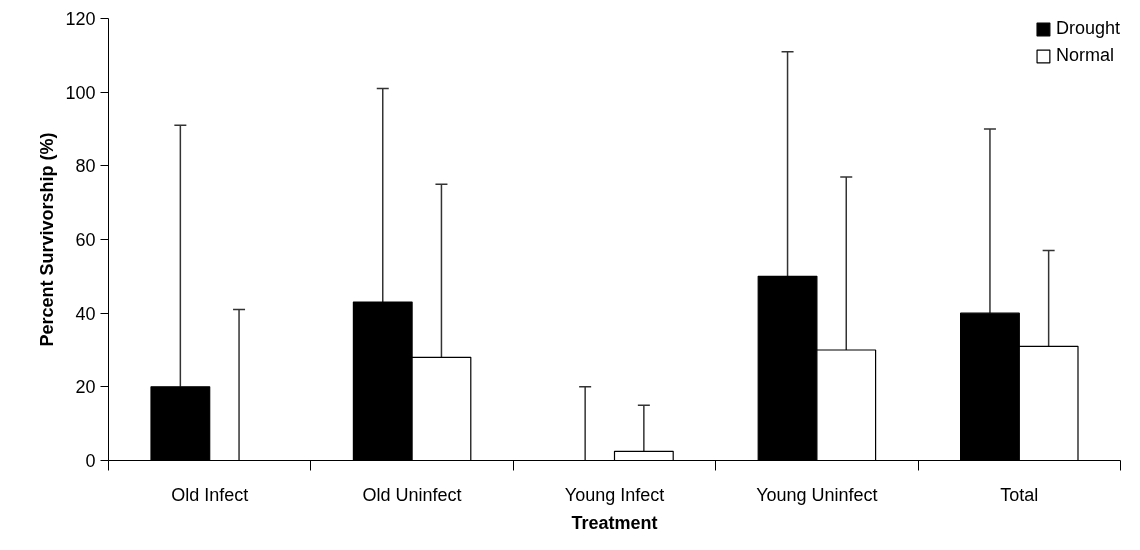  What do you see at coordinates (85, 313) in the screenshot?
I see `y-tick-label: 40` at bounding box center [85, 313].